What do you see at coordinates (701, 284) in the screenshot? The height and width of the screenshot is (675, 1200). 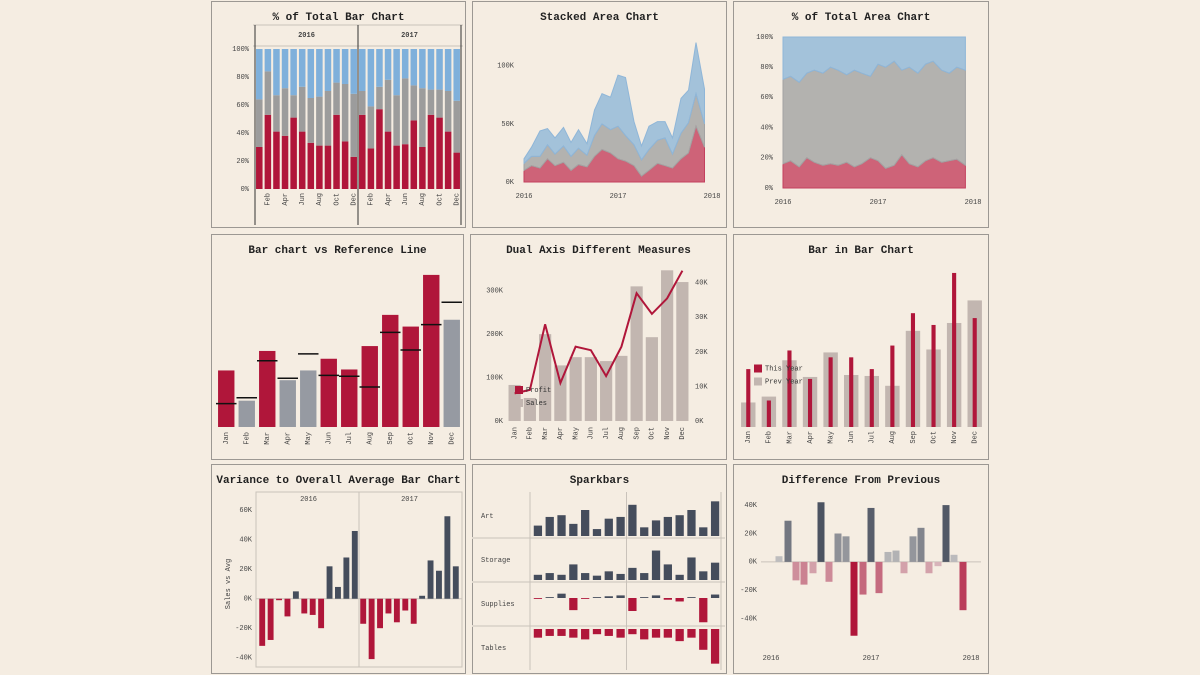 I see `y-tick-label: 40K` at bounding box center [701, 284].